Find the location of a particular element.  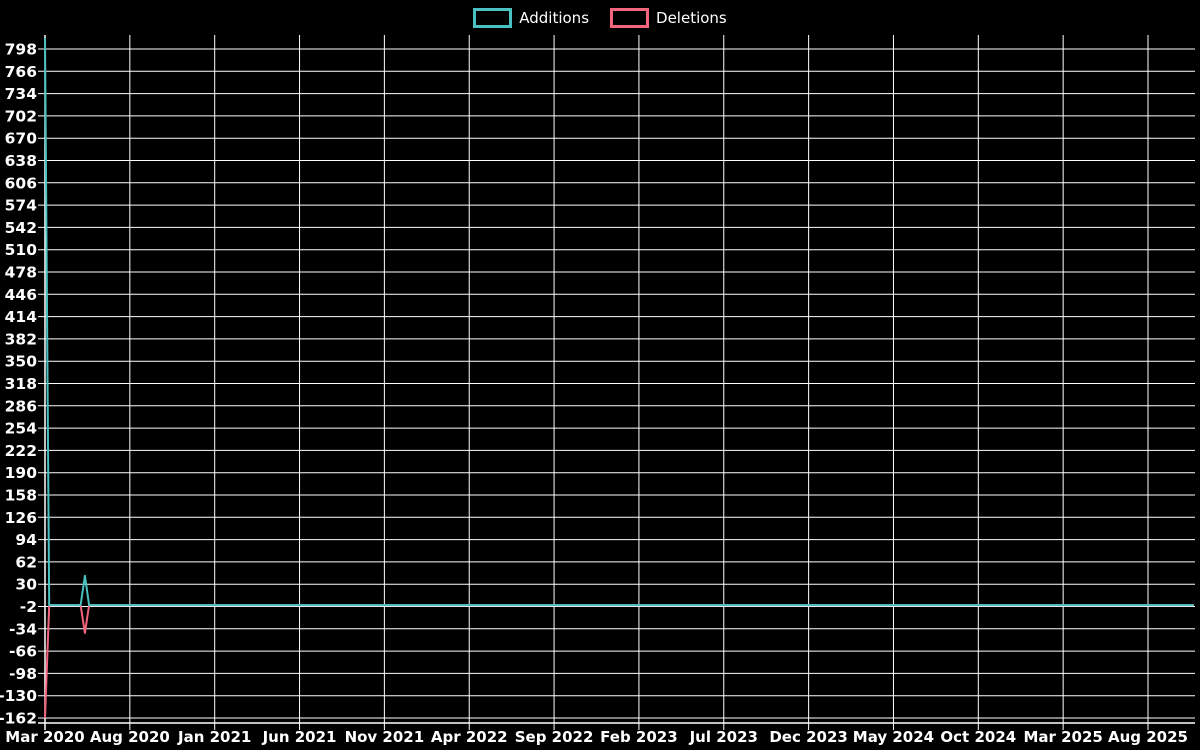

y-tick-label: 382 is located at coordinates (21, 339).